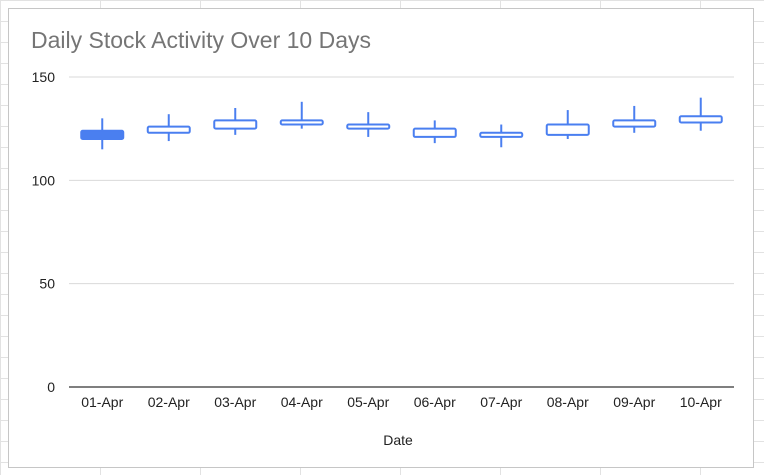 The height and width of the screenshot is (475, 764). I want to click on y-tick-label: 100, so click(44, 180).